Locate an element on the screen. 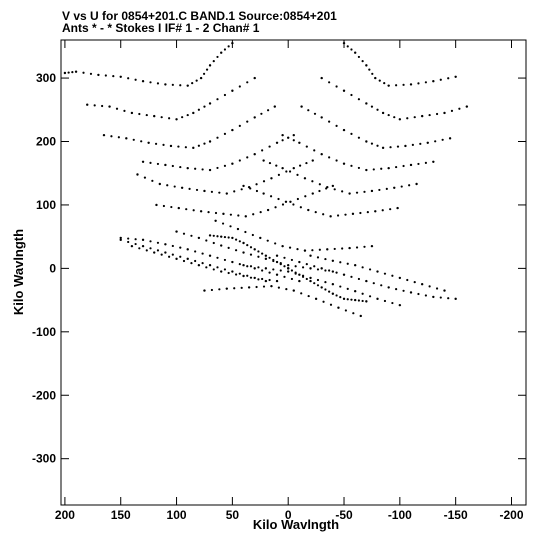 The width and height of the screenshot is (540, 541). x-tick-label: -50 is located at coordinates (344, 515).